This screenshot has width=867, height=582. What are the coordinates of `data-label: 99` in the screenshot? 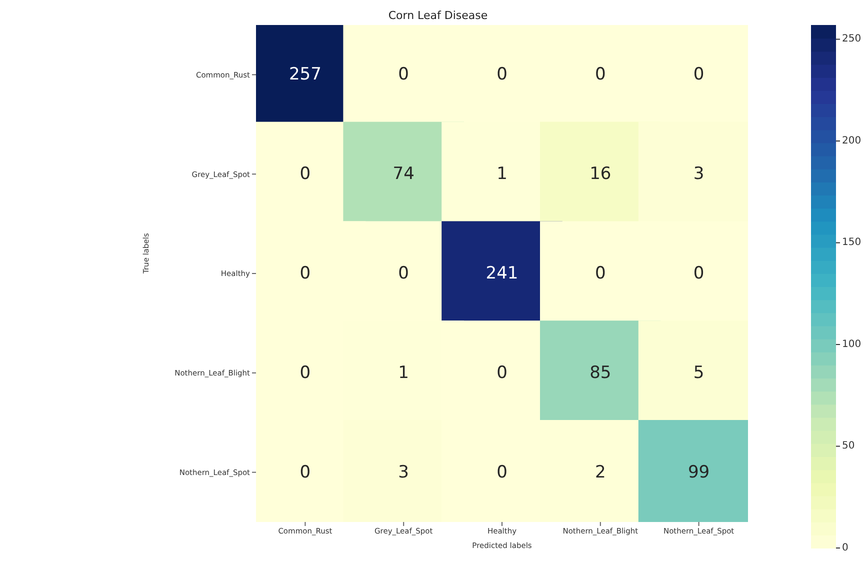 It's located at (699, 472).